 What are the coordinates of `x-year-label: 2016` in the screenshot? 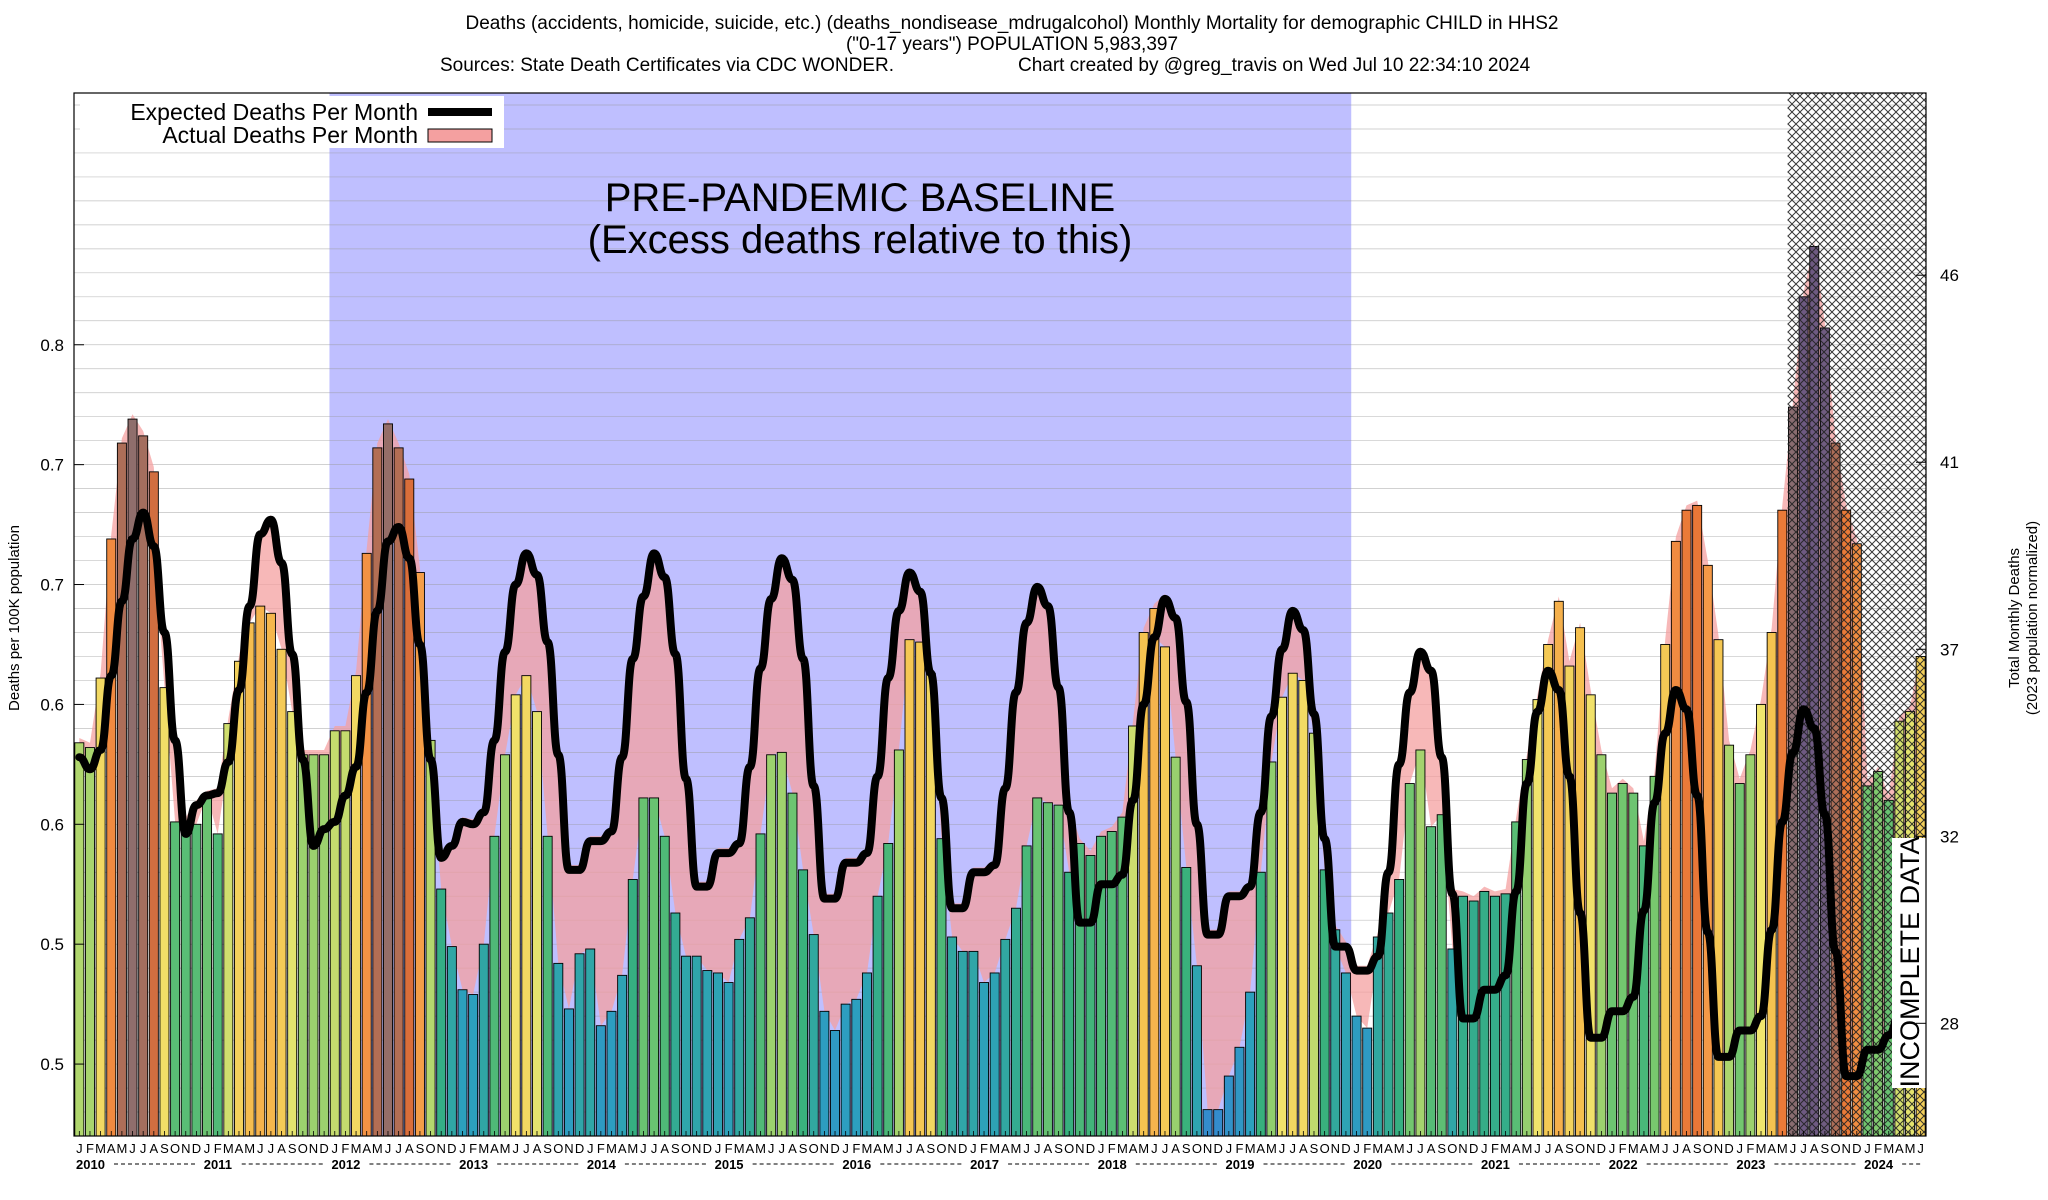 It's located at (856, 1164).